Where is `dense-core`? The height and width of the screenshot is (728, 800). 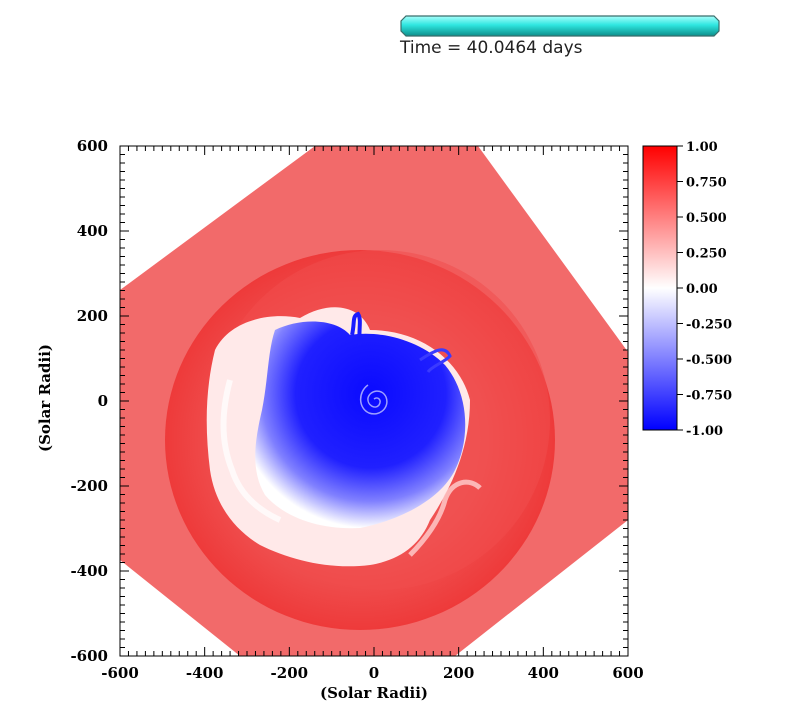
dense-core is located at coordinates (360, 425).